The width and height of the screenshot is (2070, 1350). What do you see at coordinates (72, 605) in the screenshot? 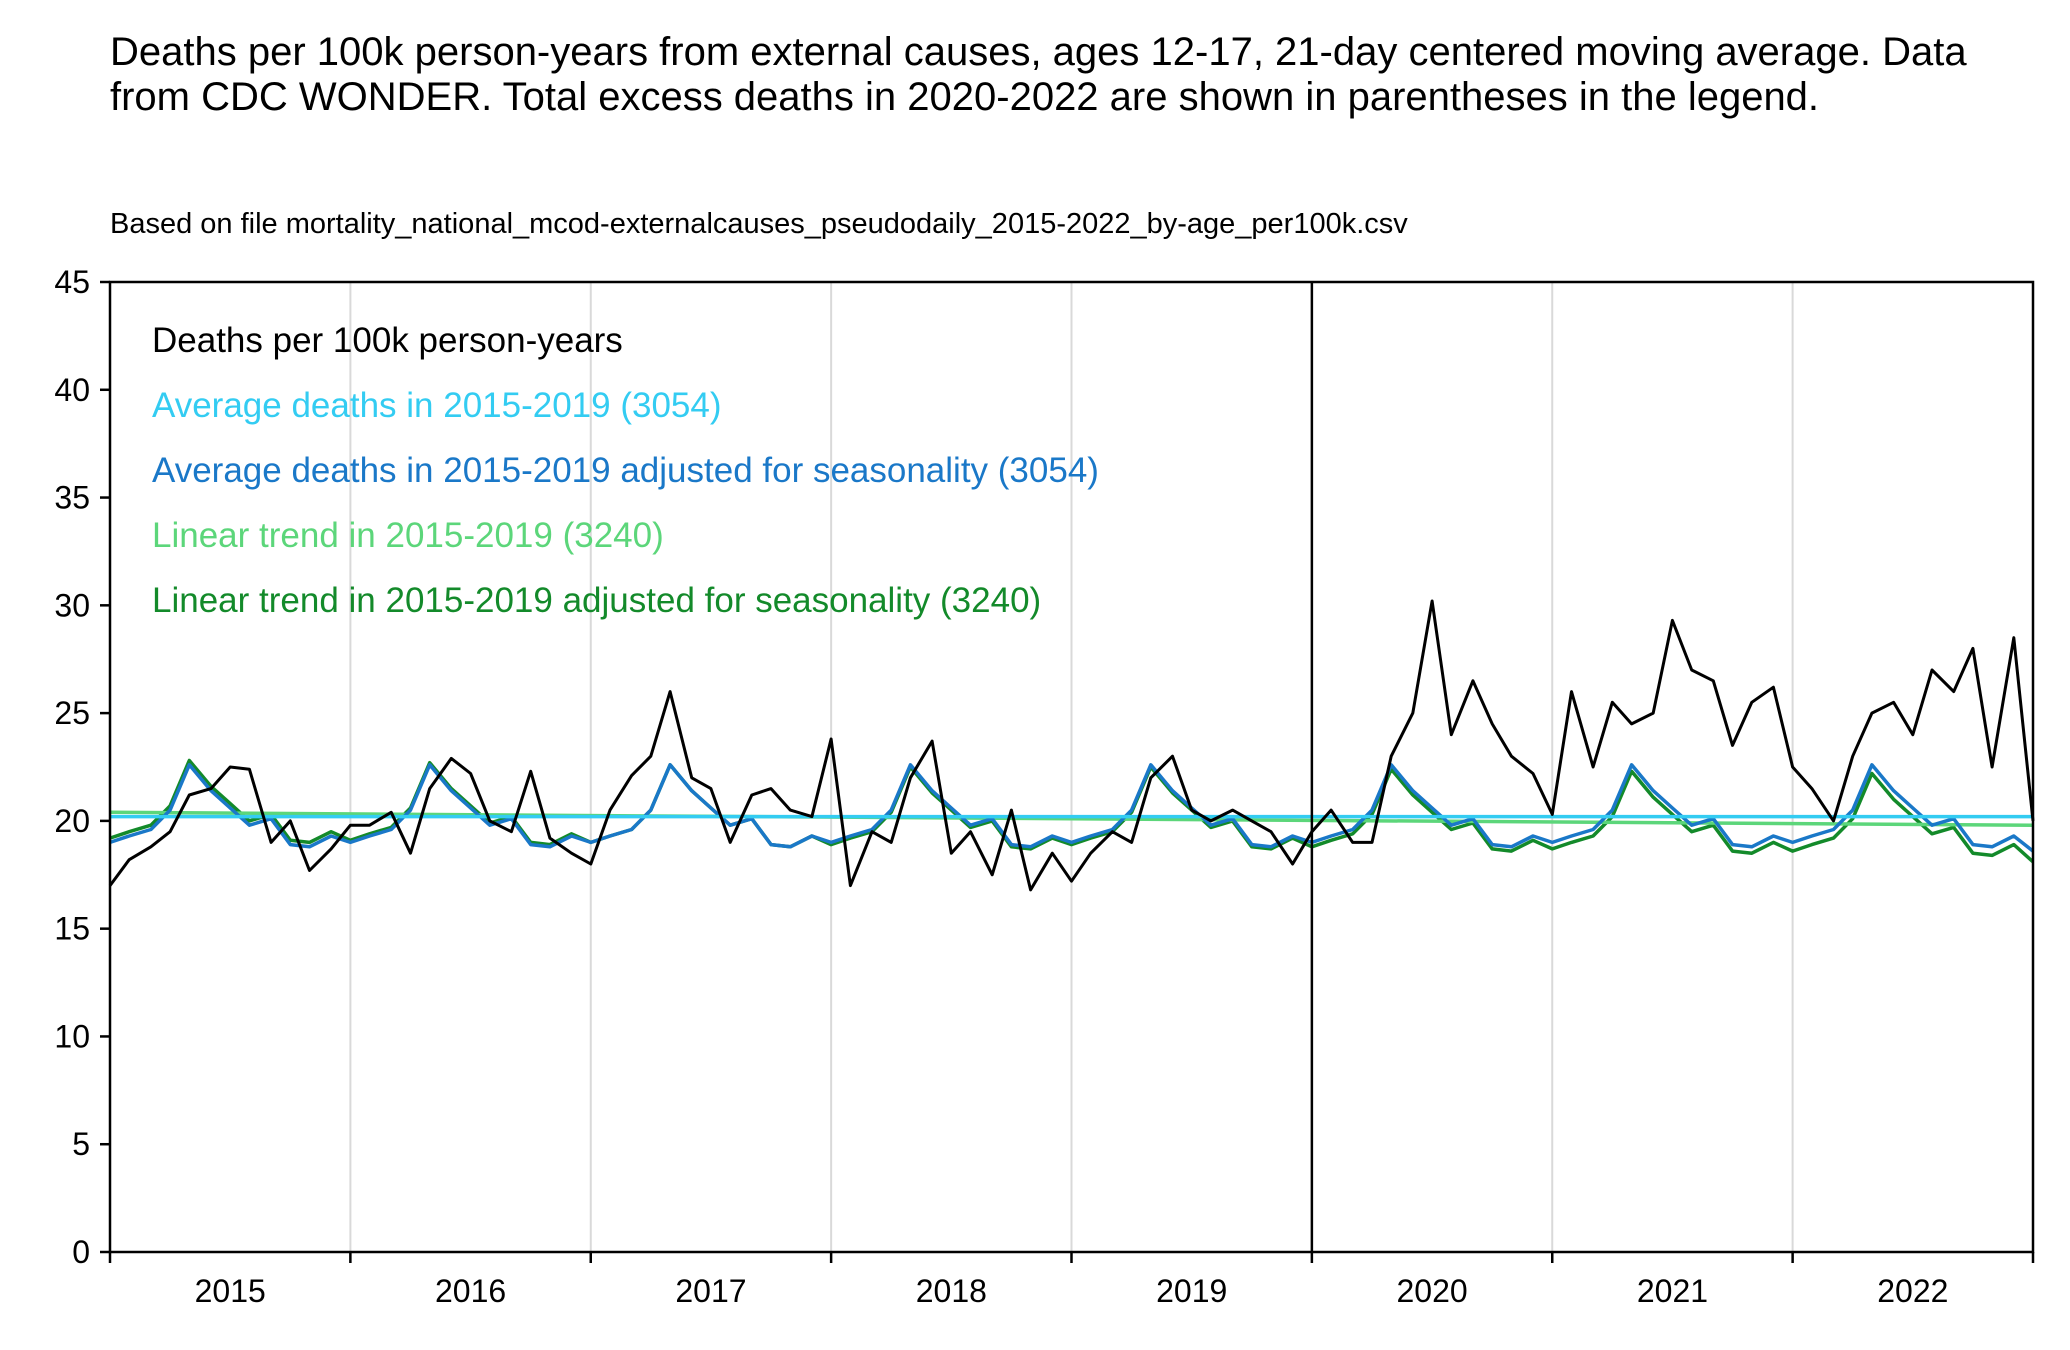
I see `y-tick-label: 30` at bounding box center [72, 605].